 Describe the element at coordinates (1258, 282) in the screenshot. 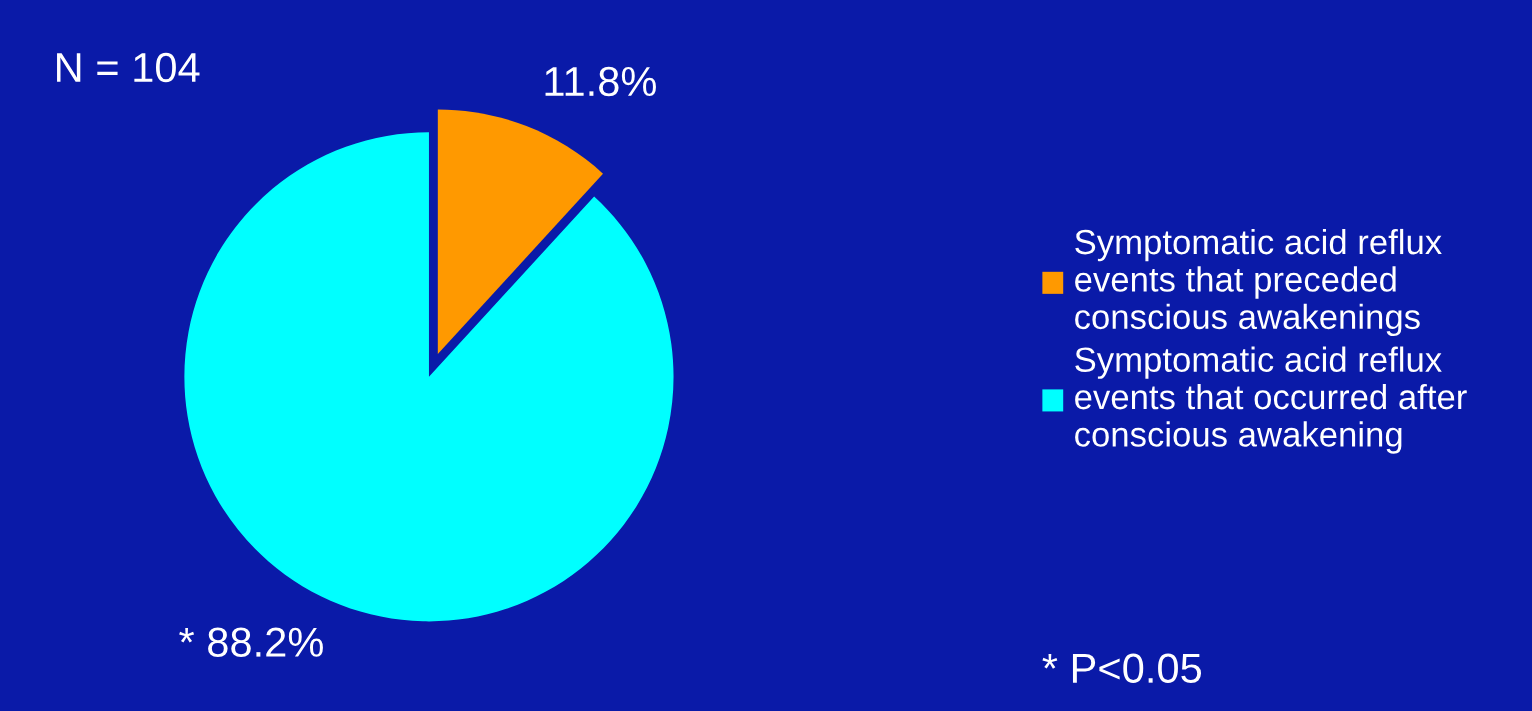

I see `legend-label: Symptomatic acid reflux events that preceded conscious awakenings` at that location.